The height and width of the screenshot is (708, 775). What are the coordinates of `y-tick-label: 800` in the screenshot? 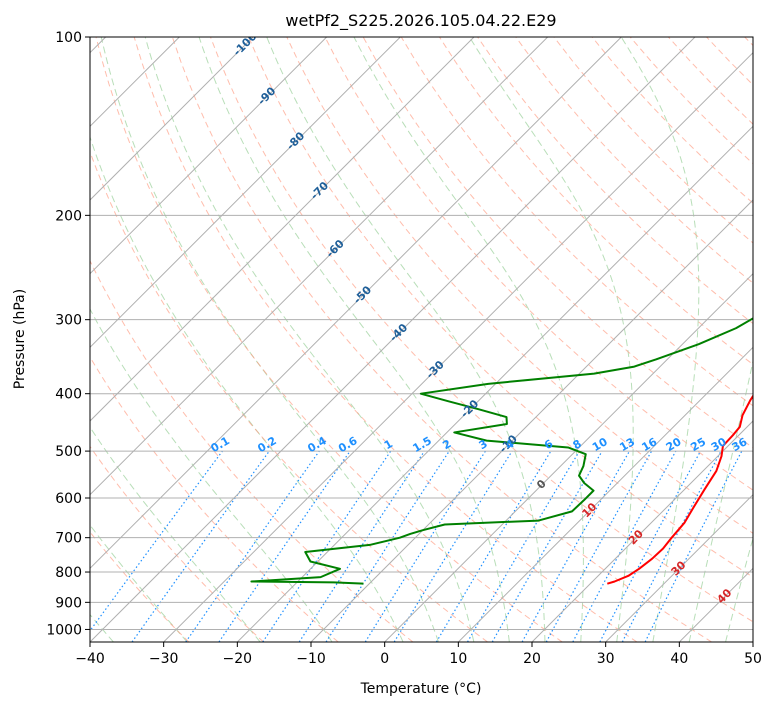 It's located at (68, 573).